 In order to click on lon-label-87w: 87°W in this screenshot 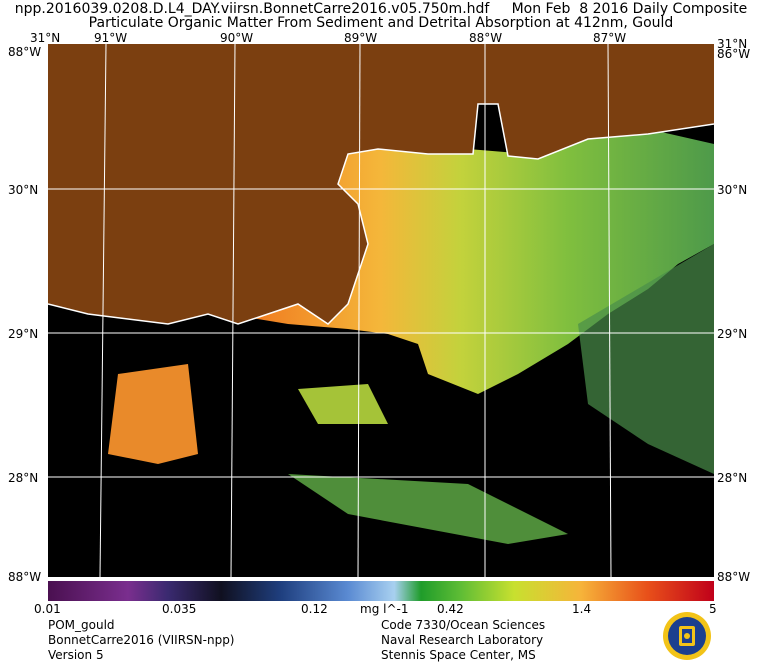, I will do `click(610, 38)`.